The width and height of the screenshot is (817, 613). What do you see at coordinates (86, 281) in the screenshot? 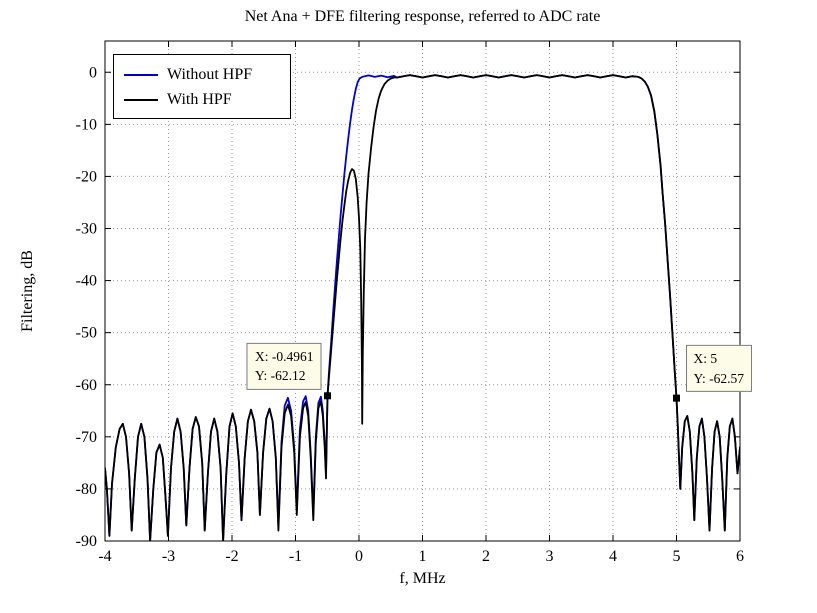
I see `y-tick-label: -40` at bounding box center [86, 281].